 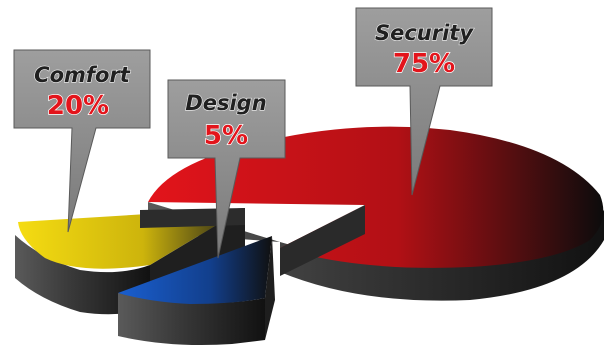 What do you see at coordinates (424, 33) in the screenshot?
I see `callout-security-label: Security` at bounding box center [424, 33].